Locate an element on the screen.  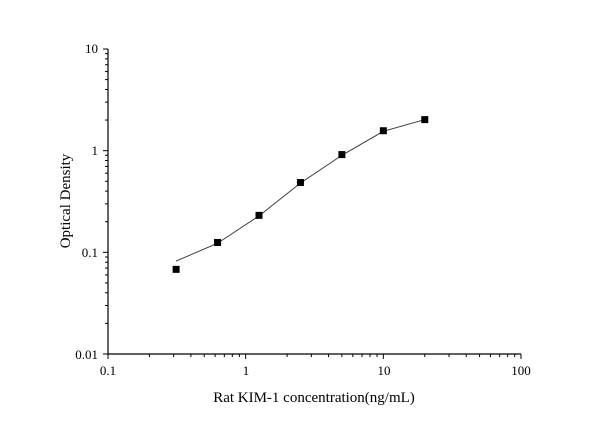
x-tick-label: 100 is located at coordinates (521, 370).